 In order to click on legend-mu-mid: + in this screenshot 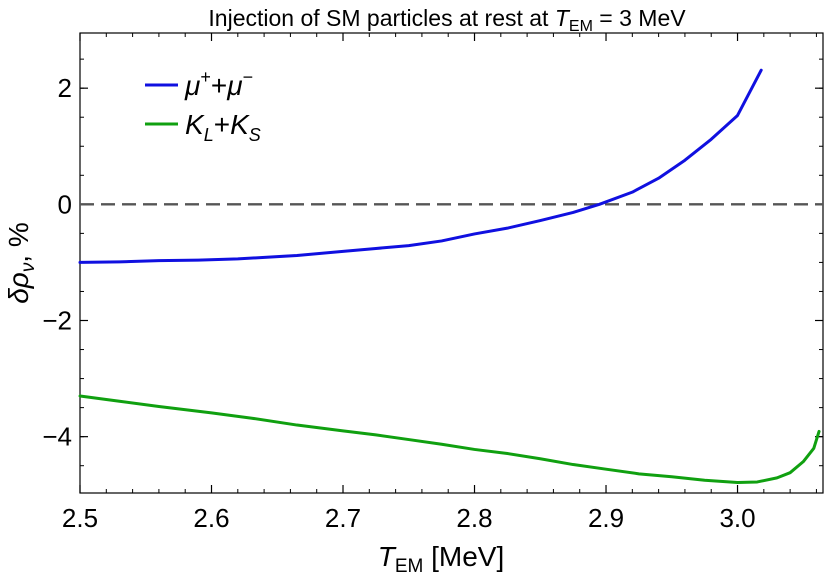, I will do `click(219, 85)`.